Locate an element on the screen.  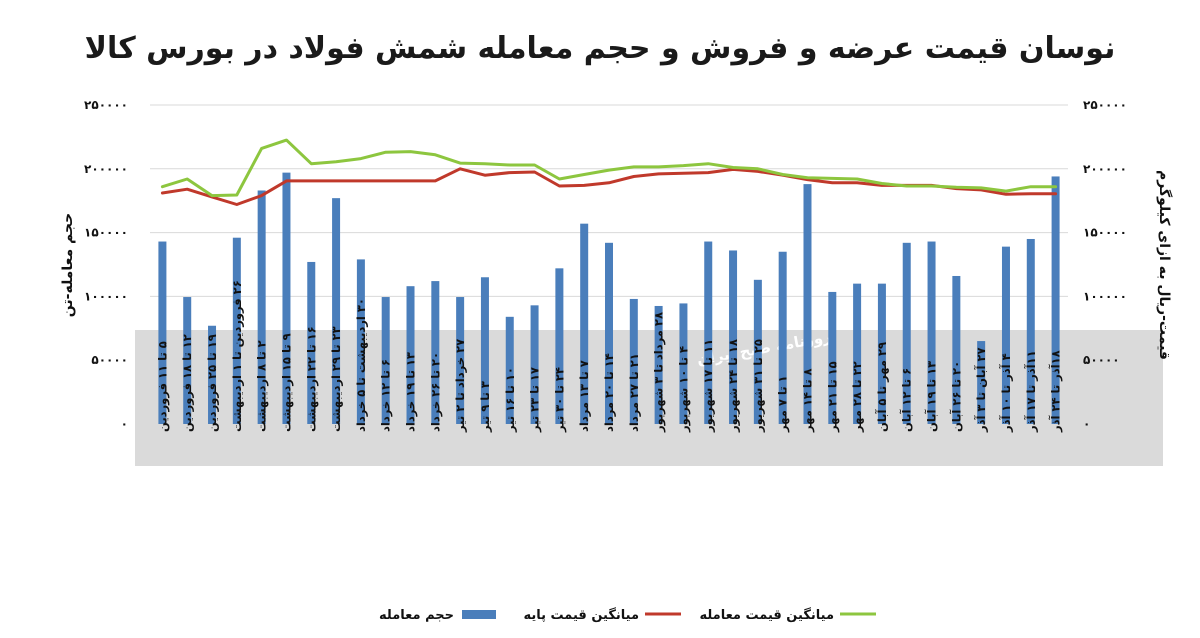
x-tick-label: ۴ تا ۱۰ شهریور is located at coordinates (683, 389).